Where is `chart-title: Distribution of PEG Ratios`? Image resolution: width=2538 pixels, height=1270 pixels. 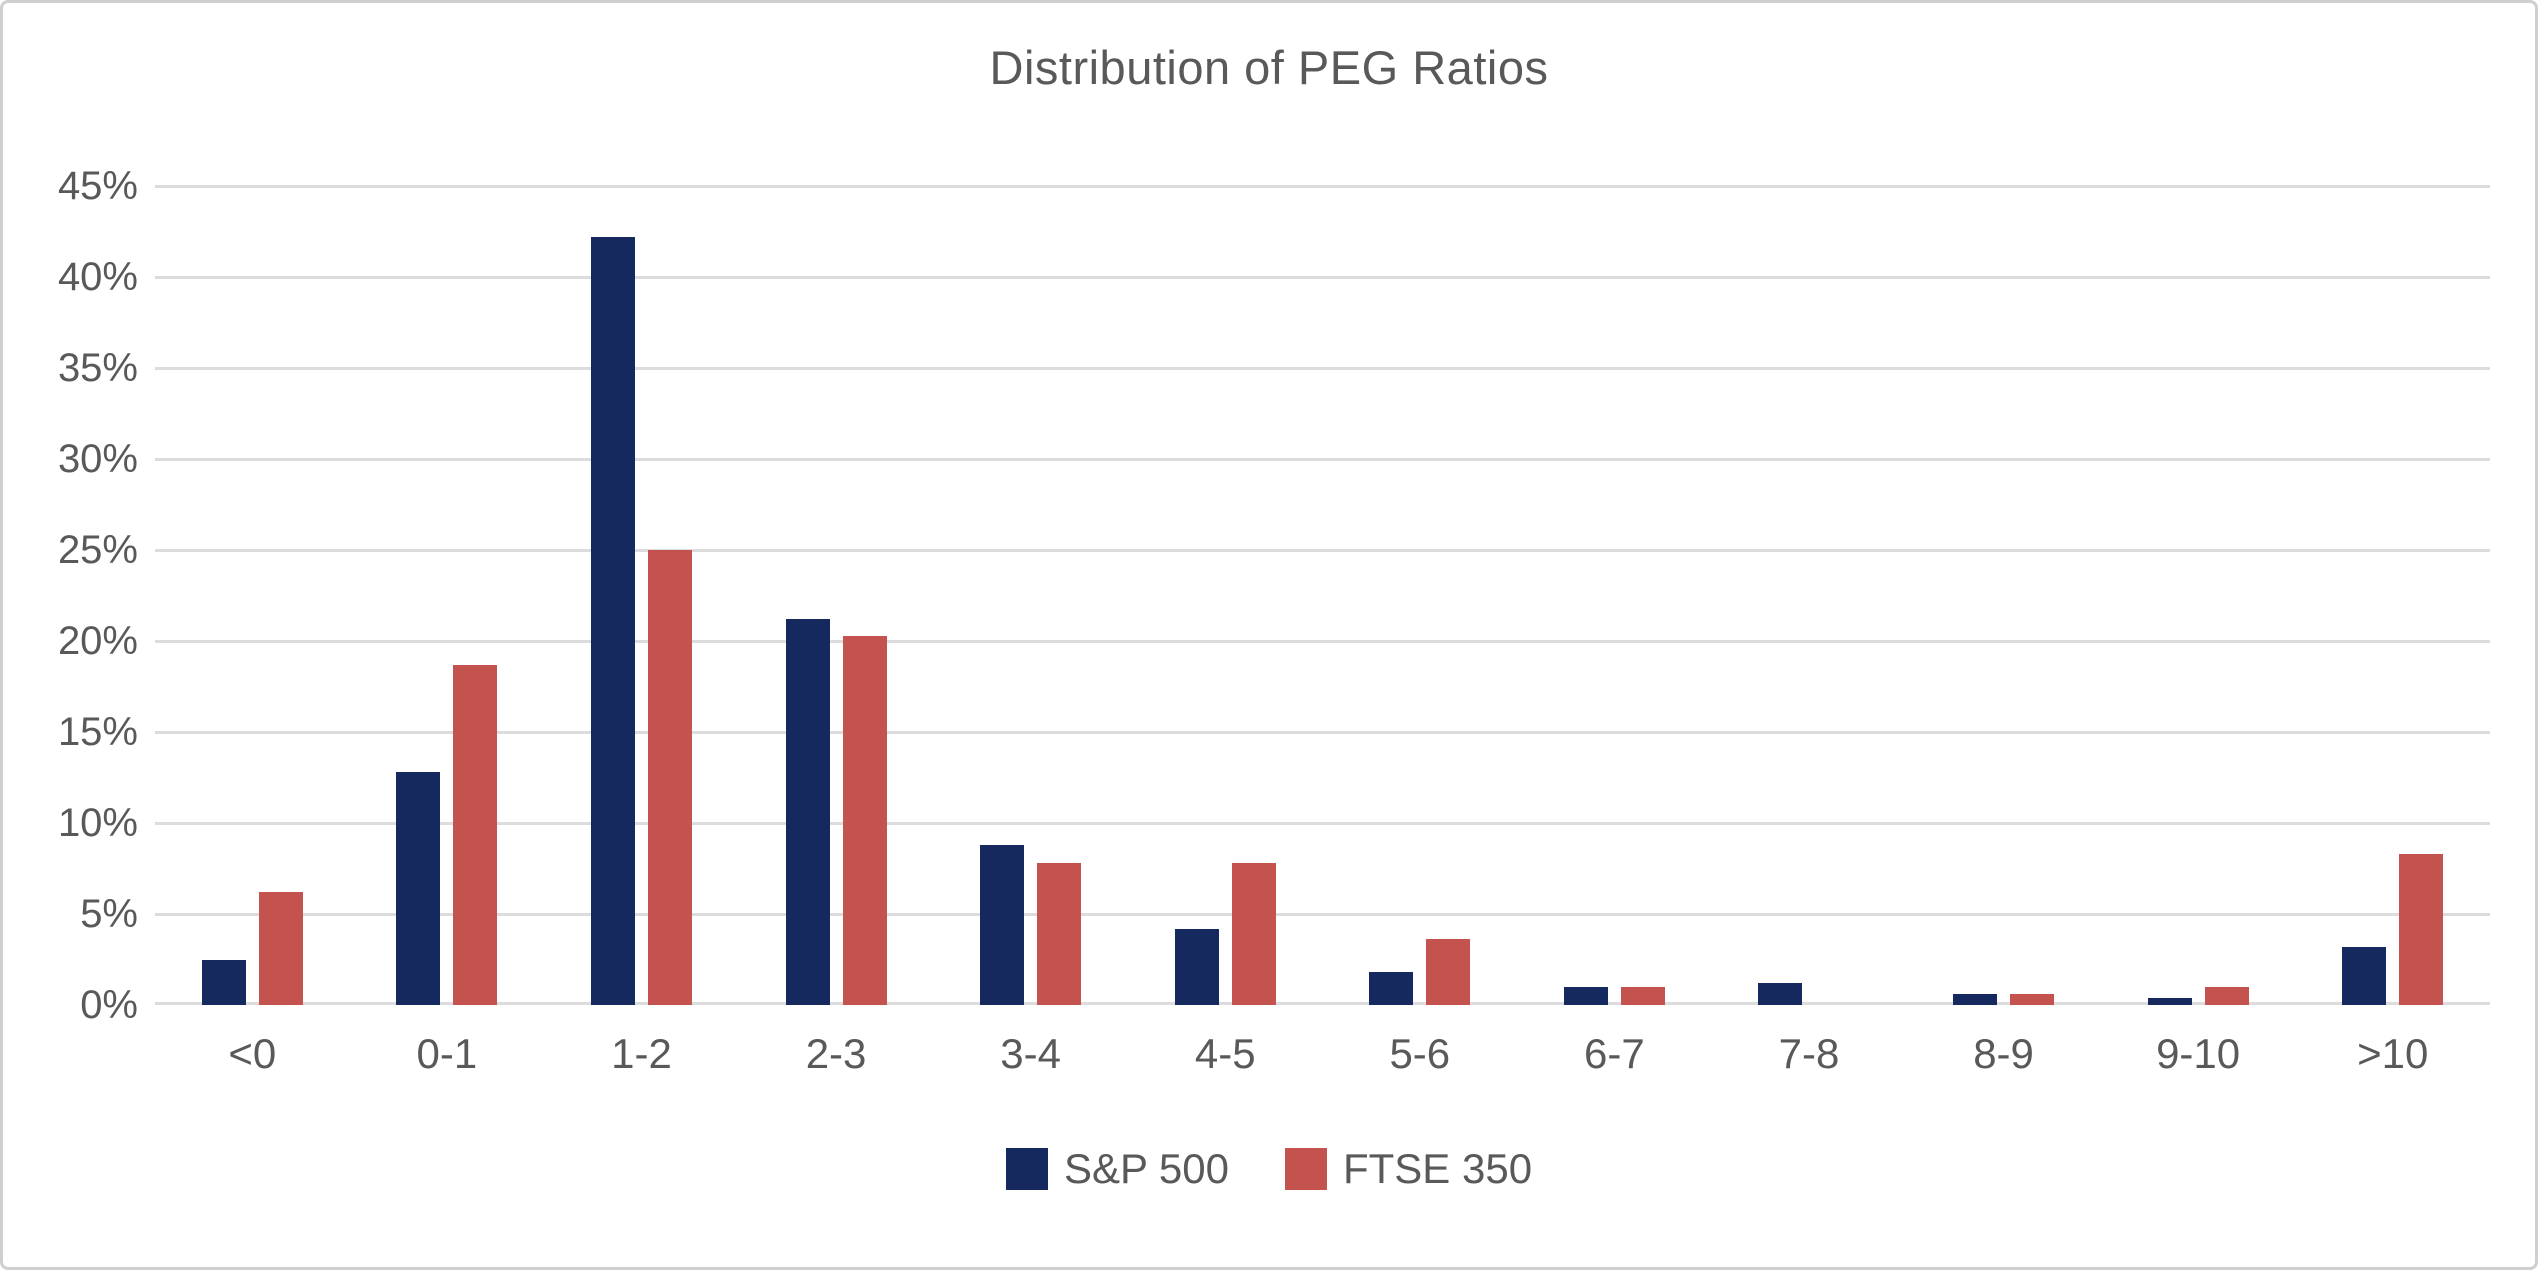 chart-title: Distribution of PEG Ratios is located at coordinates (1269, 67).